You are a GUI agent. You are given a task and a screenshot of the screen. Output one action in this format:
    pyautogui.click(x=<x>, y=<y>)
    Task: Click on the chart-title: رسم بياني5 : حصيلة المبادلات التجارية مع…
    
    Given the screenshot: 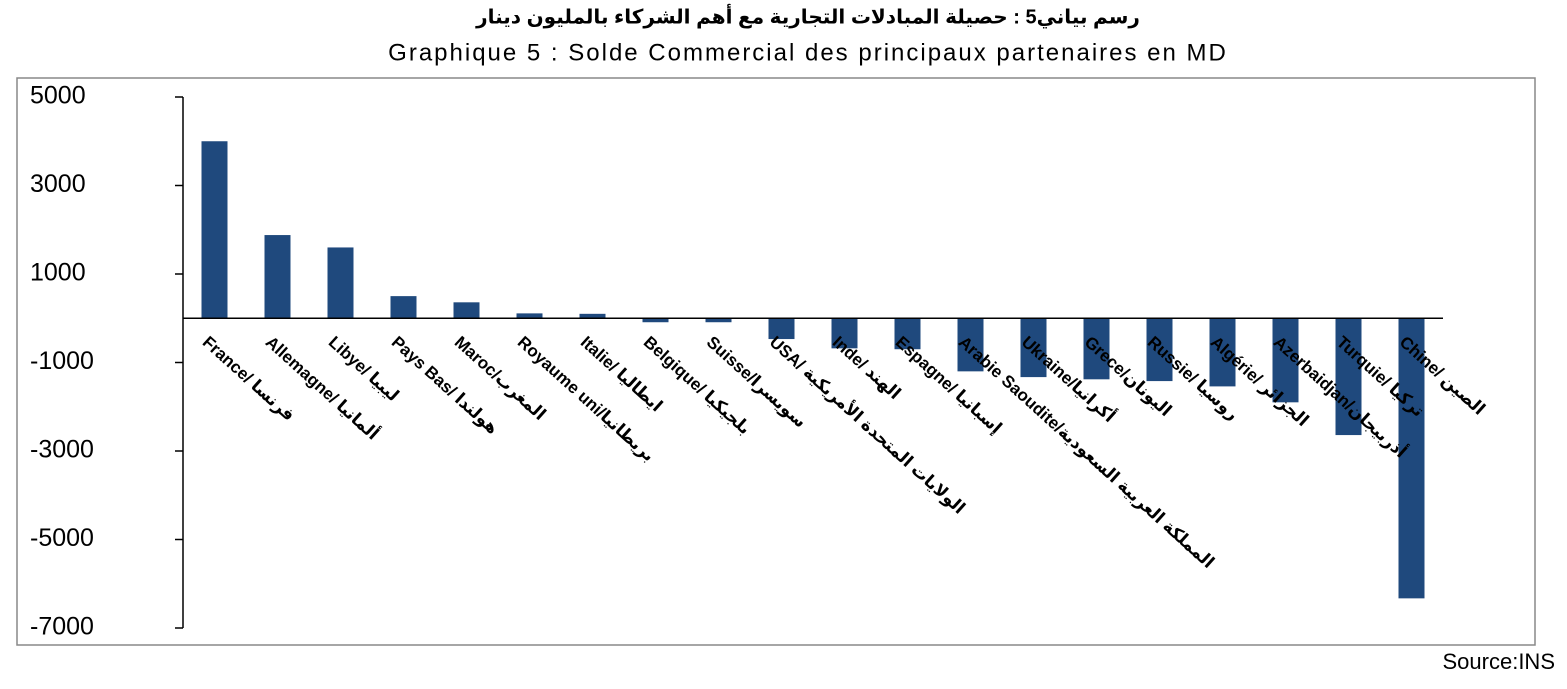 What is the action you would take?
    pyautogui.click(x=807, y=15)
    